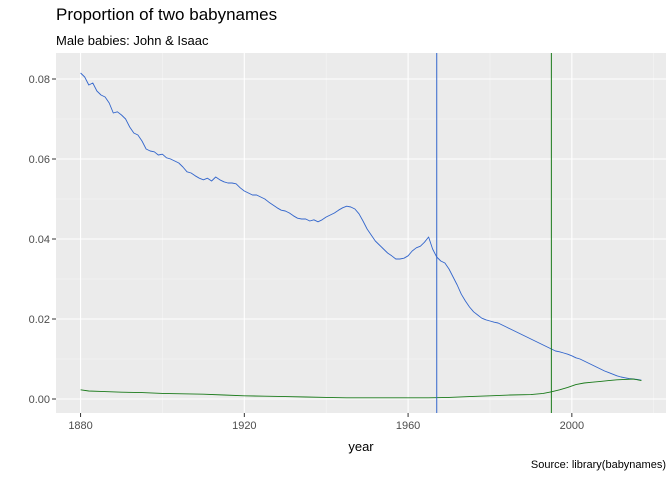 This screenshot has width=672, height=480. I want to click on x-tick-label: 2000, so click(572, 426).